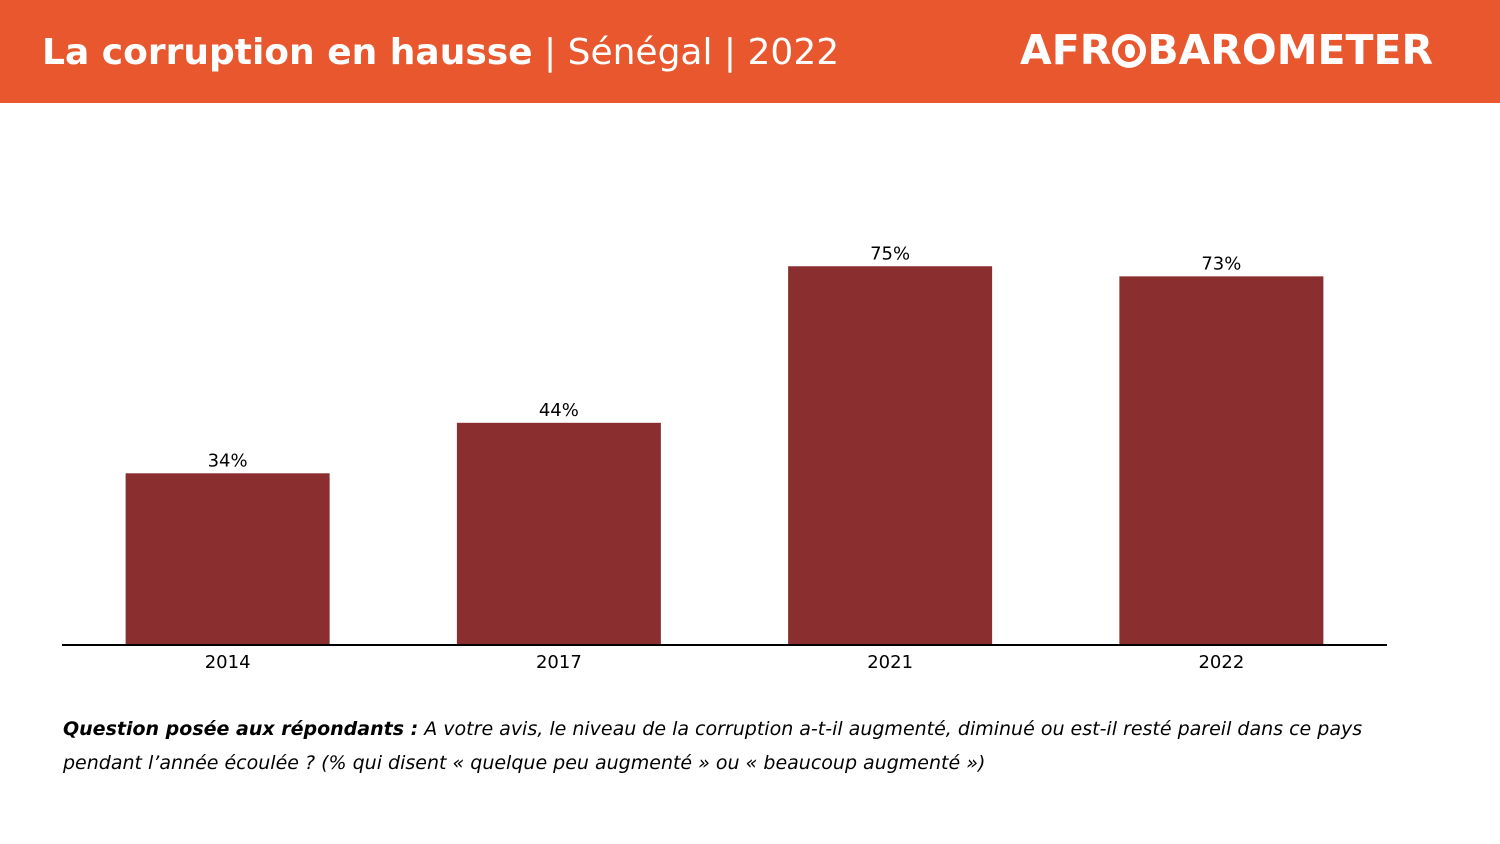 The height and width of the screenshot is (844, 1500). I want to click on data-label-2014: 34%, so click(228, 460).